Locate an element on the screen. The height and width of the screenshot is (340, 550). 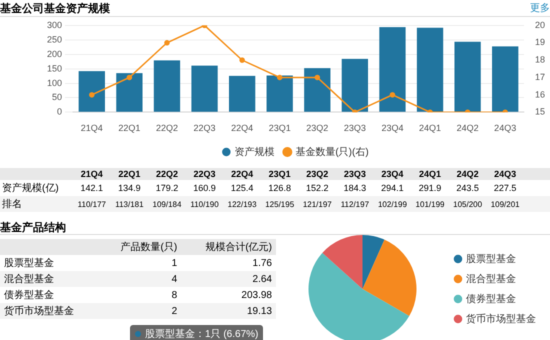
legend-label: 资产规模 is located at coordinates (254, 152).